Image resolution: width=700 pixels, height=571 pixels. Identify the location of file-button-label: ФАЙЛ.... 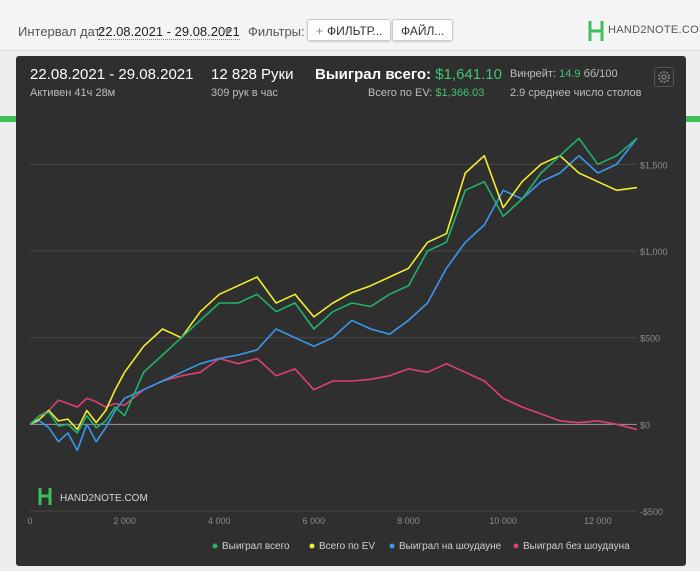
(423, 31).